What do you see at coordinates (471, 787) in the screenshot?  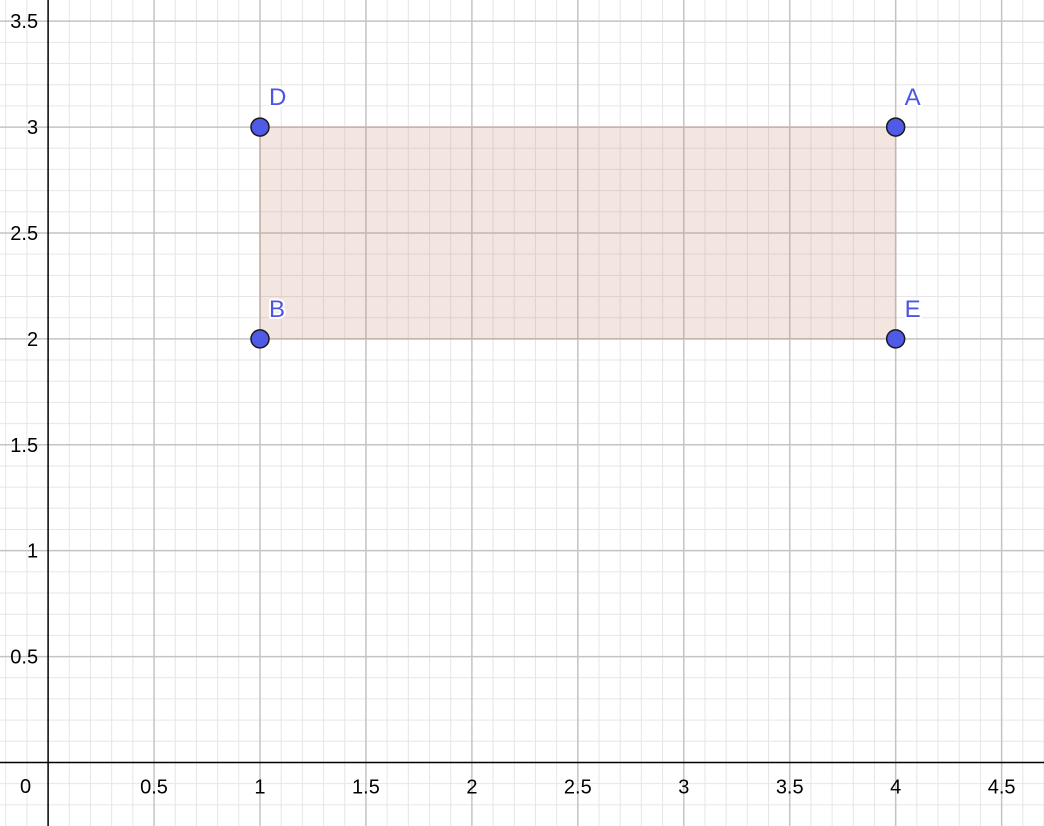 I see `x-tick-label: 2` at bounding box center [471, 787].